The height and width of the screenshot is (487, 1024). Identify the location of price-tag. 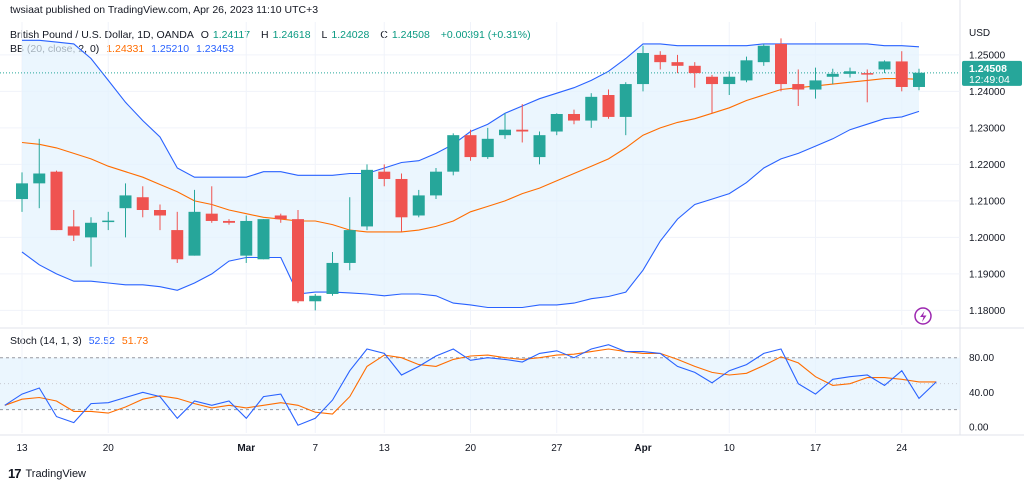
(992, 73).